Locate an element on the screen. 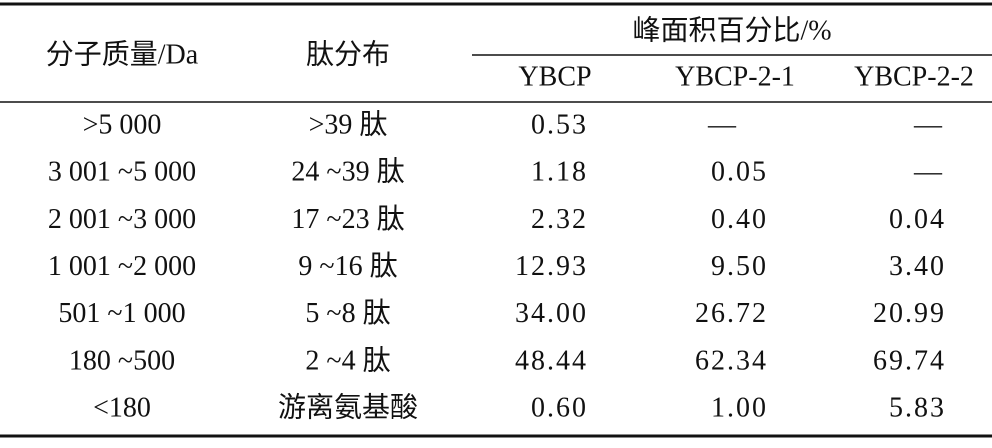 This screenshot has height=448, width=992. table-cell: 0.40 is located at coordinates (739, 219).